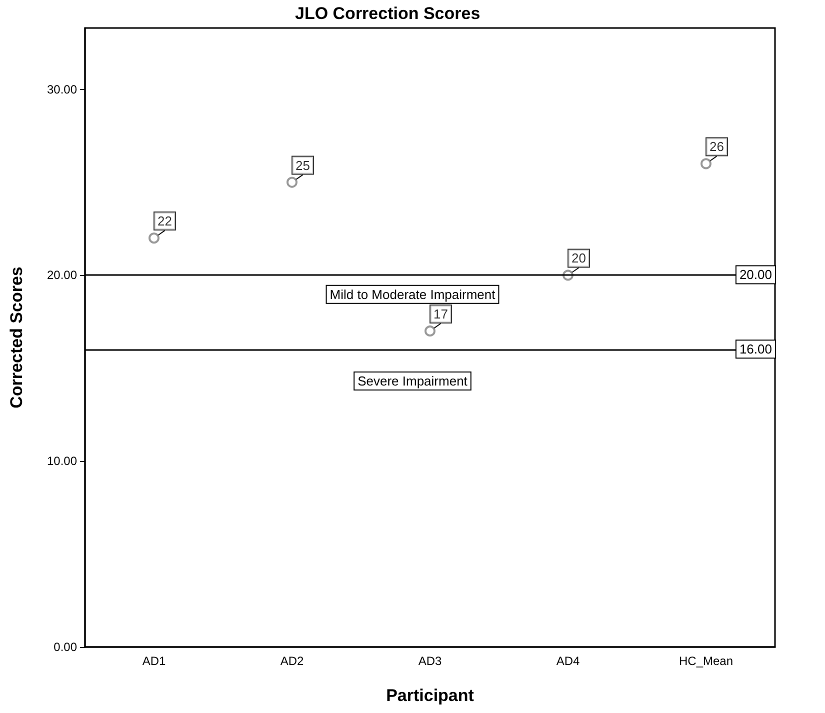  I want to click on data-label: 22, so click(165, 221).